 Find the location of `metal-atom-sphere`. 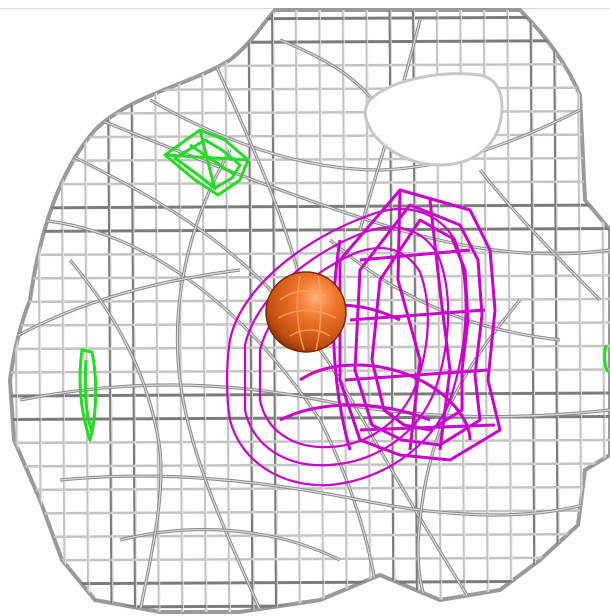

metal-atom-sphere is located at coordinates (306, 312).